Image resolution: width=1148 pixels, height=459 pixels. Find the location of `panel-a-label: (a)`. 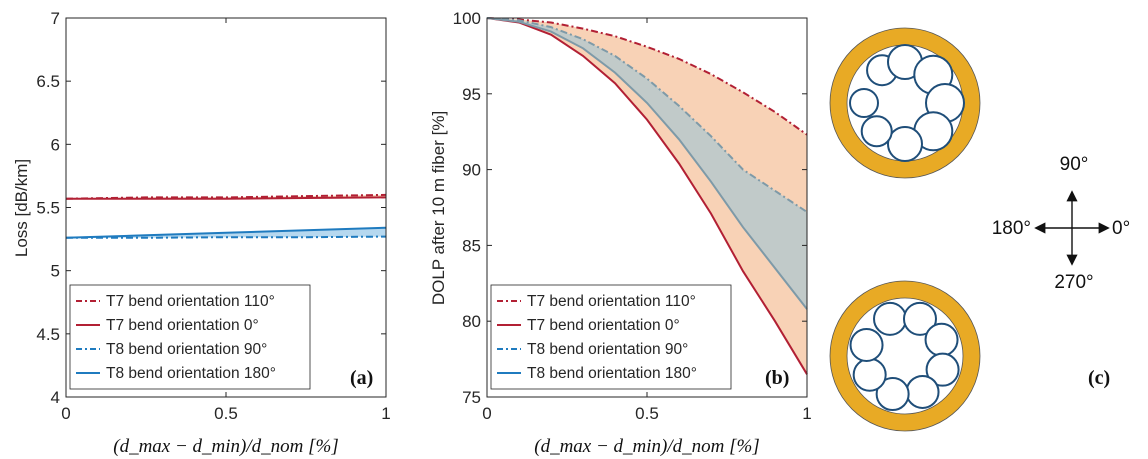

panel-a-label: (a) is located at coordinates (361, 378).